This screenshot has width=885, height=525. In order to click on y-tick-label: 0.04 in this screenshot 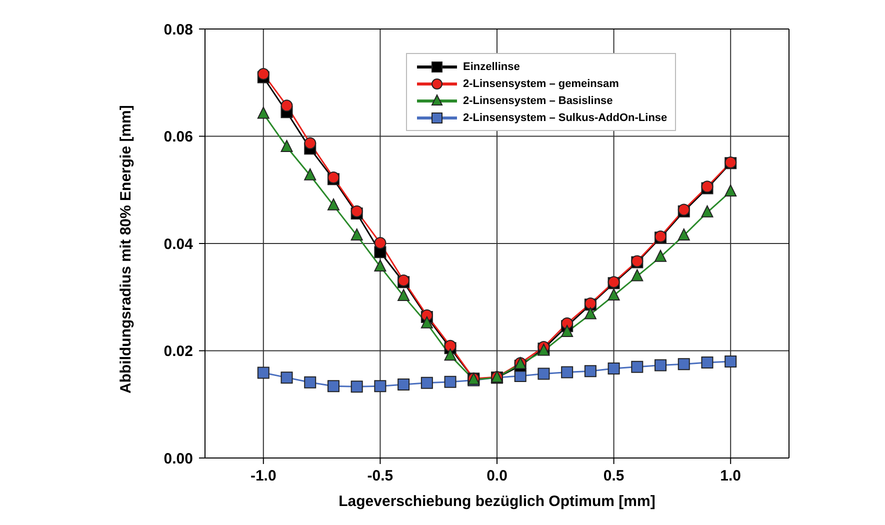, I will do `click(179, 244)`.